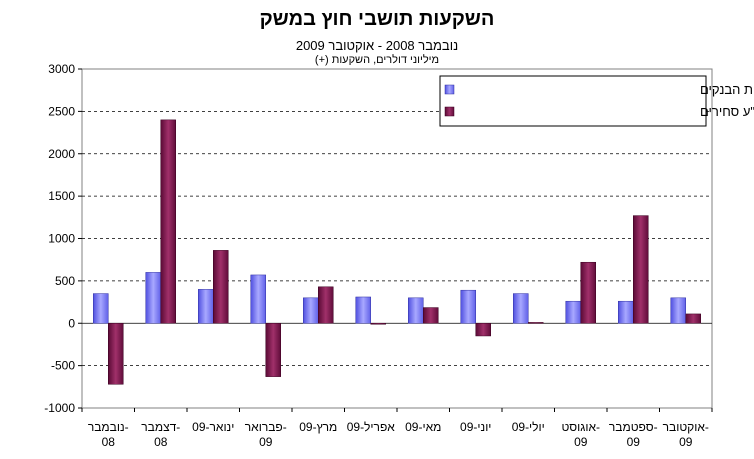  Describe the element at coordinates (573, 101) in the screenshot. I see `legend` at that location.